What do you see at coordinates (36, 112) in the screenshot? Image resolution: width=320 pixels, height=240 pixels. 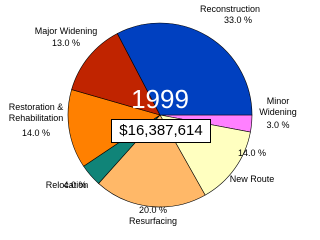 I see `slice-label: Restoration & Rehabilitation` at bounding box center [36, 112].